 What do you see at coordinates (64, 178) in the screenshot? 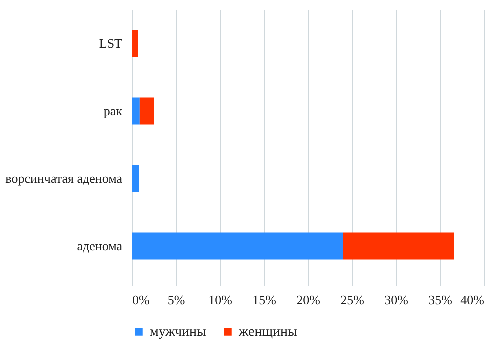
I see `y-tick-label: ворсинчатая аденома` at bounding box center [64, 178].